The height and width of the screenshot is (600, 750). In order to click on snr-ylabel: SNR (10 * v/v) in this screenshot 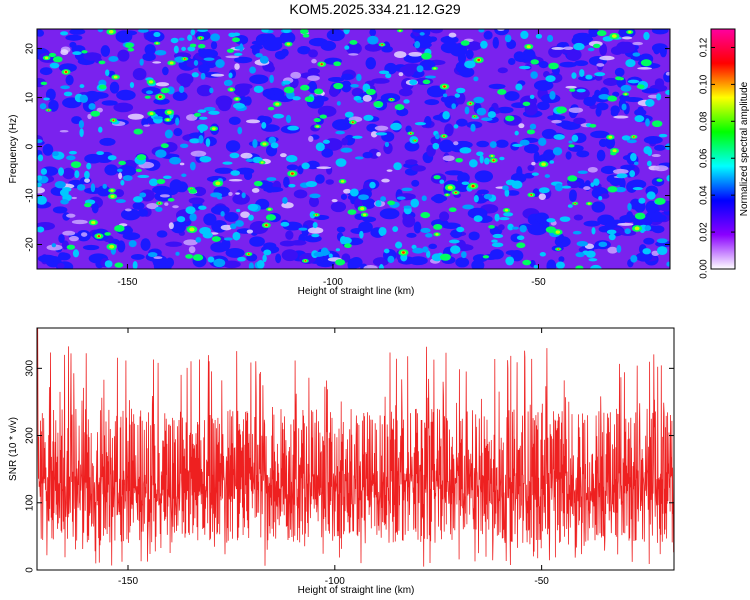, I will do `click(13, 449)`.